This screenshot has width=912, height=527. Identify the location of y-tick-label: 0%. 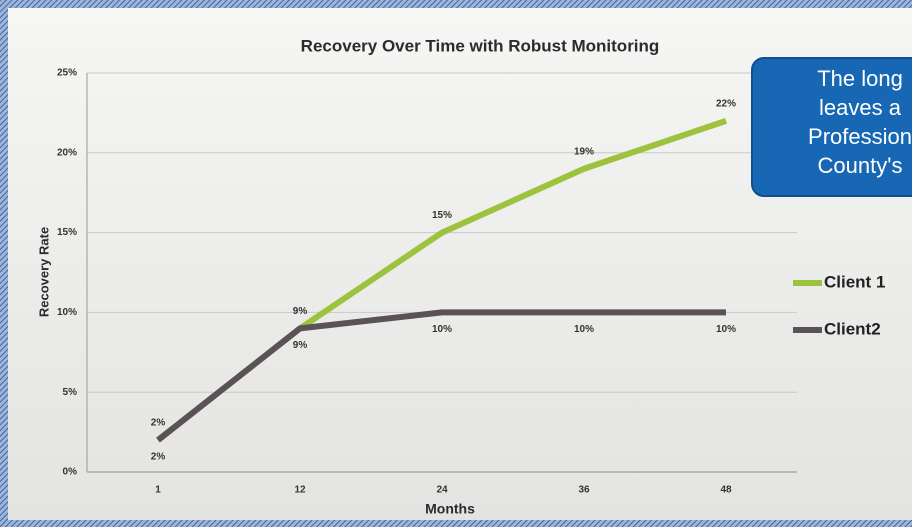
(70, 472).